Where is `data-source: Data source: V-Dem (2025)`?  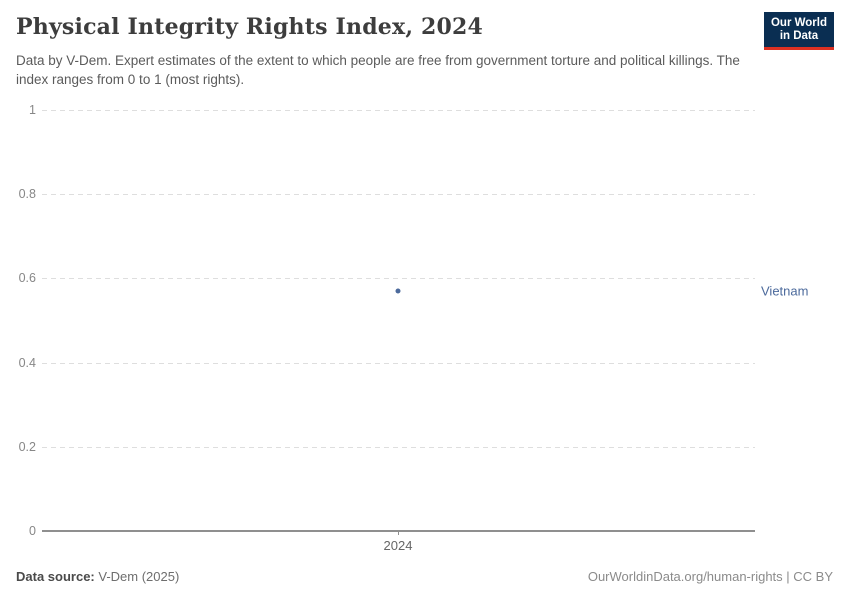
data-source: Data source: V-Dem (2025) is located at coordinates (97, 576).